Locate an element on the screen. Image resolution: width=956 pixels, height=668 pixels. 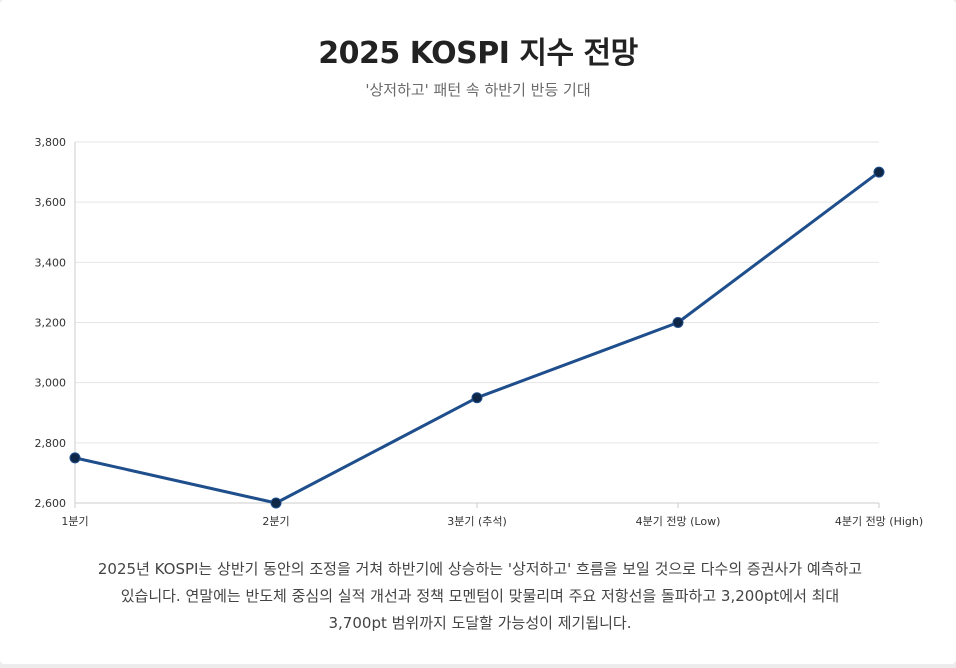
y-tick-label: 3,600 is located at coordinates (51, 202).